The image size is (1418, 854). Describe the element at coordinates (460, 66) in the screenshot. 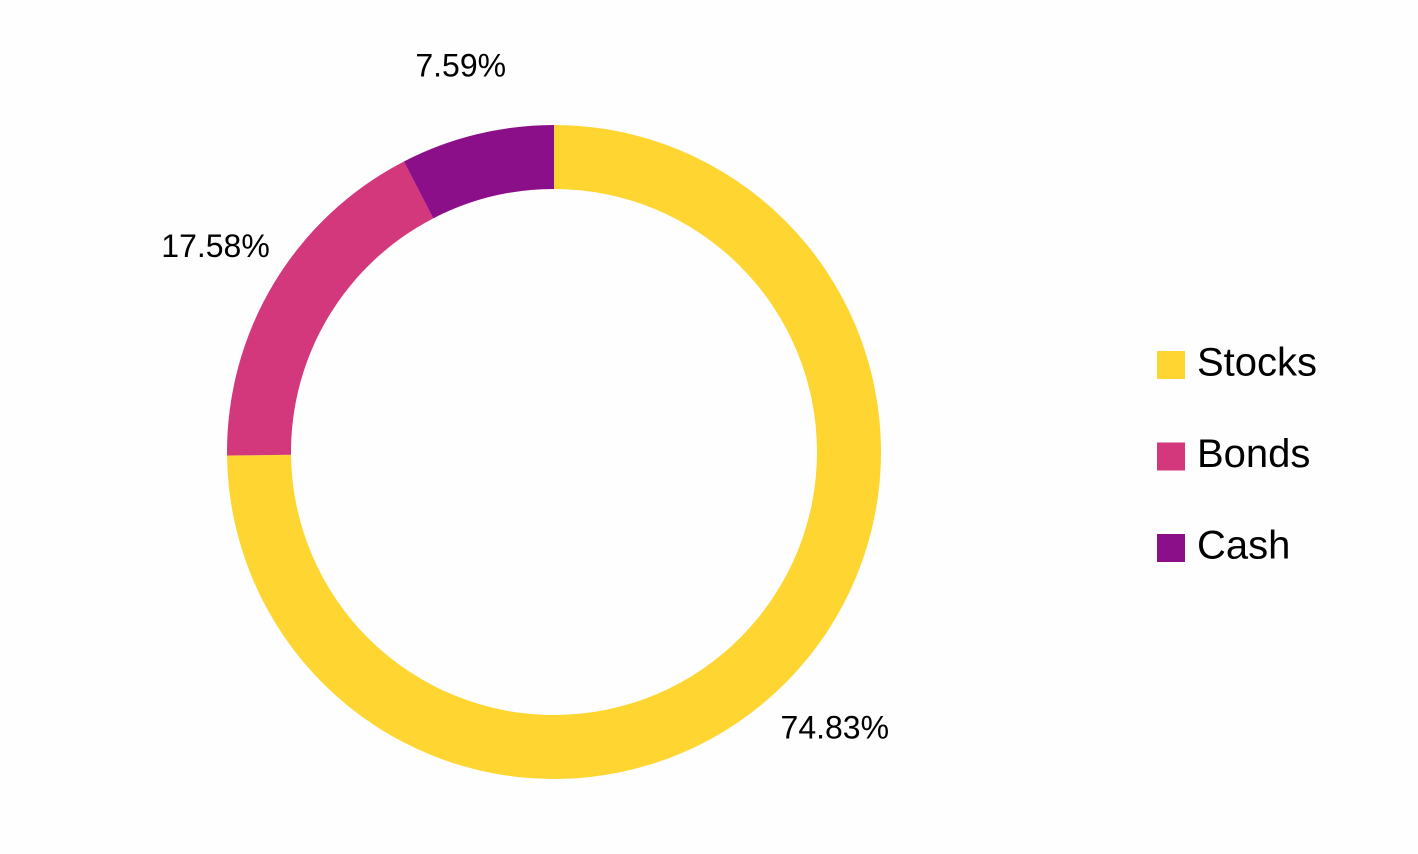

I see `data-label: 7.59%` at that location.